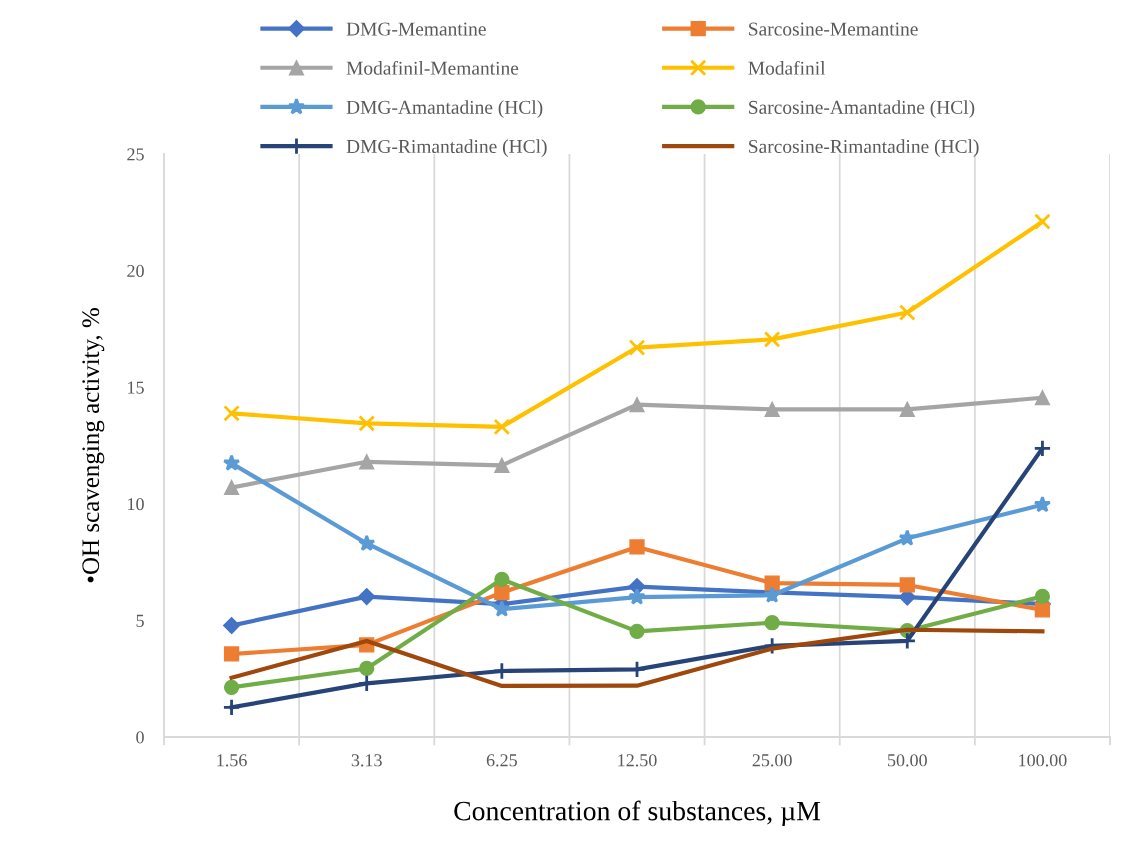 The height and width of the screenshot is (863, 1129). I want to click on legend-label: Modafinil, so click(787, 67).